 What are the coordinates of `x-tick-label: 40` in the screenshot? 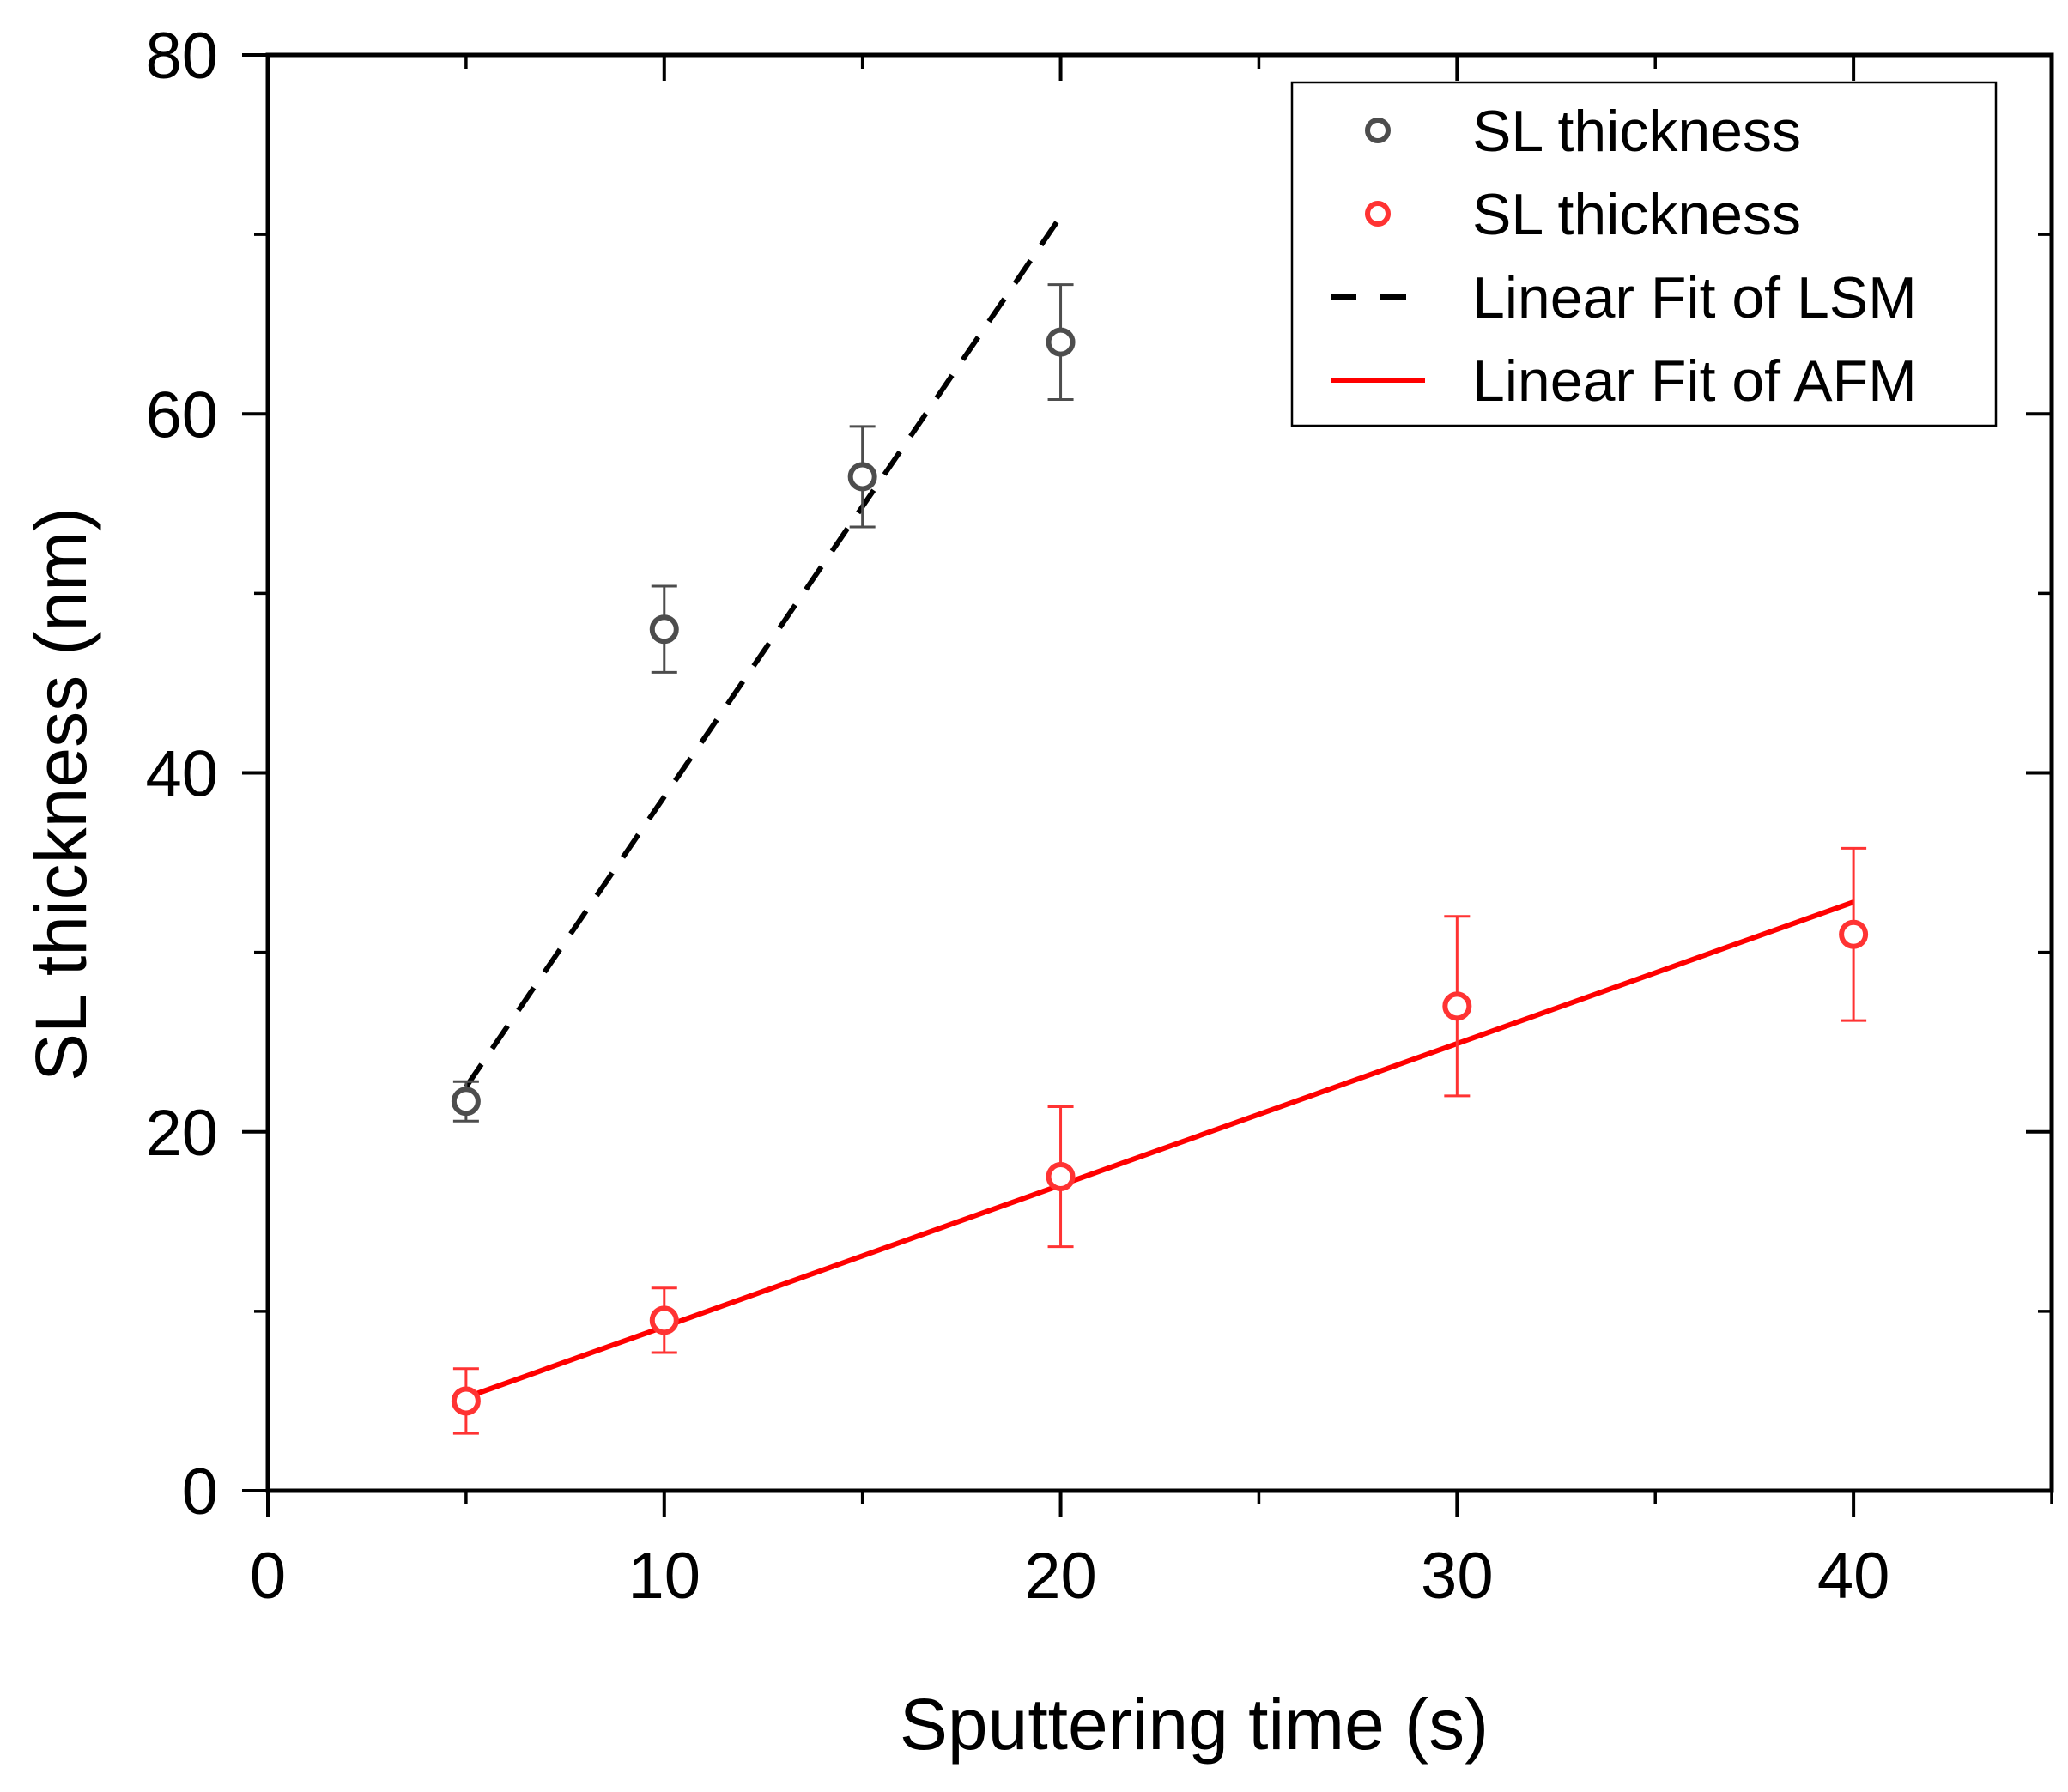 It's located at (1854, 1576).